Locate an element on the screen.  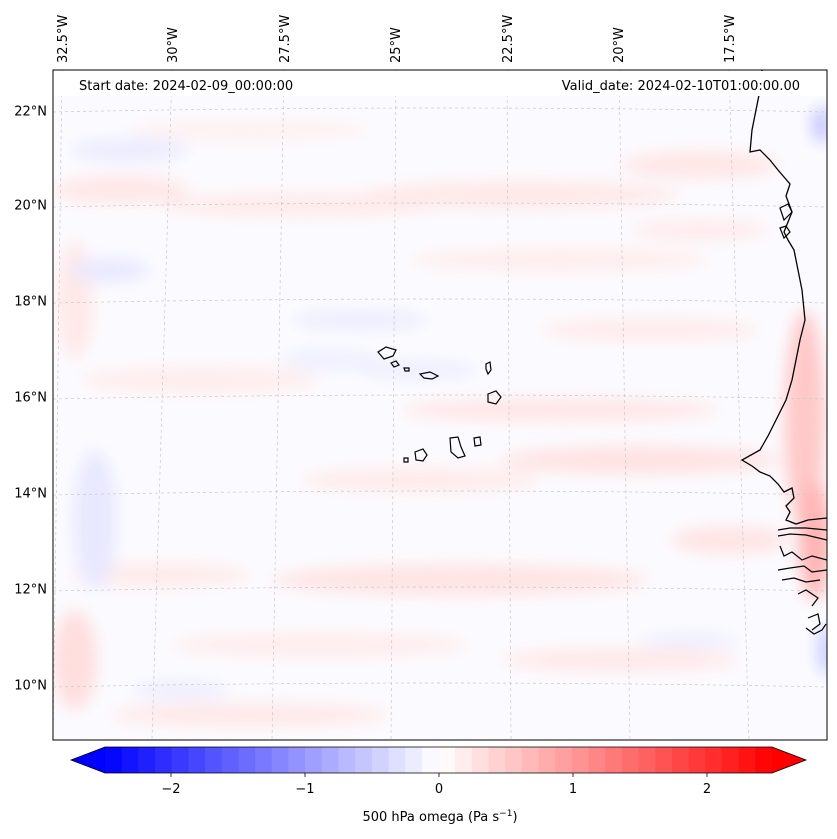
lat-label-18n: 18°N is located at coordinates (30, 302).